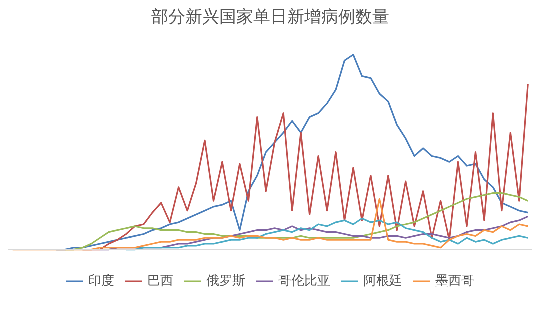 Image resolution: width=540 pixels, height=320 pixels. I want to click on legend-label: 墨西哥, so click(455, 281).